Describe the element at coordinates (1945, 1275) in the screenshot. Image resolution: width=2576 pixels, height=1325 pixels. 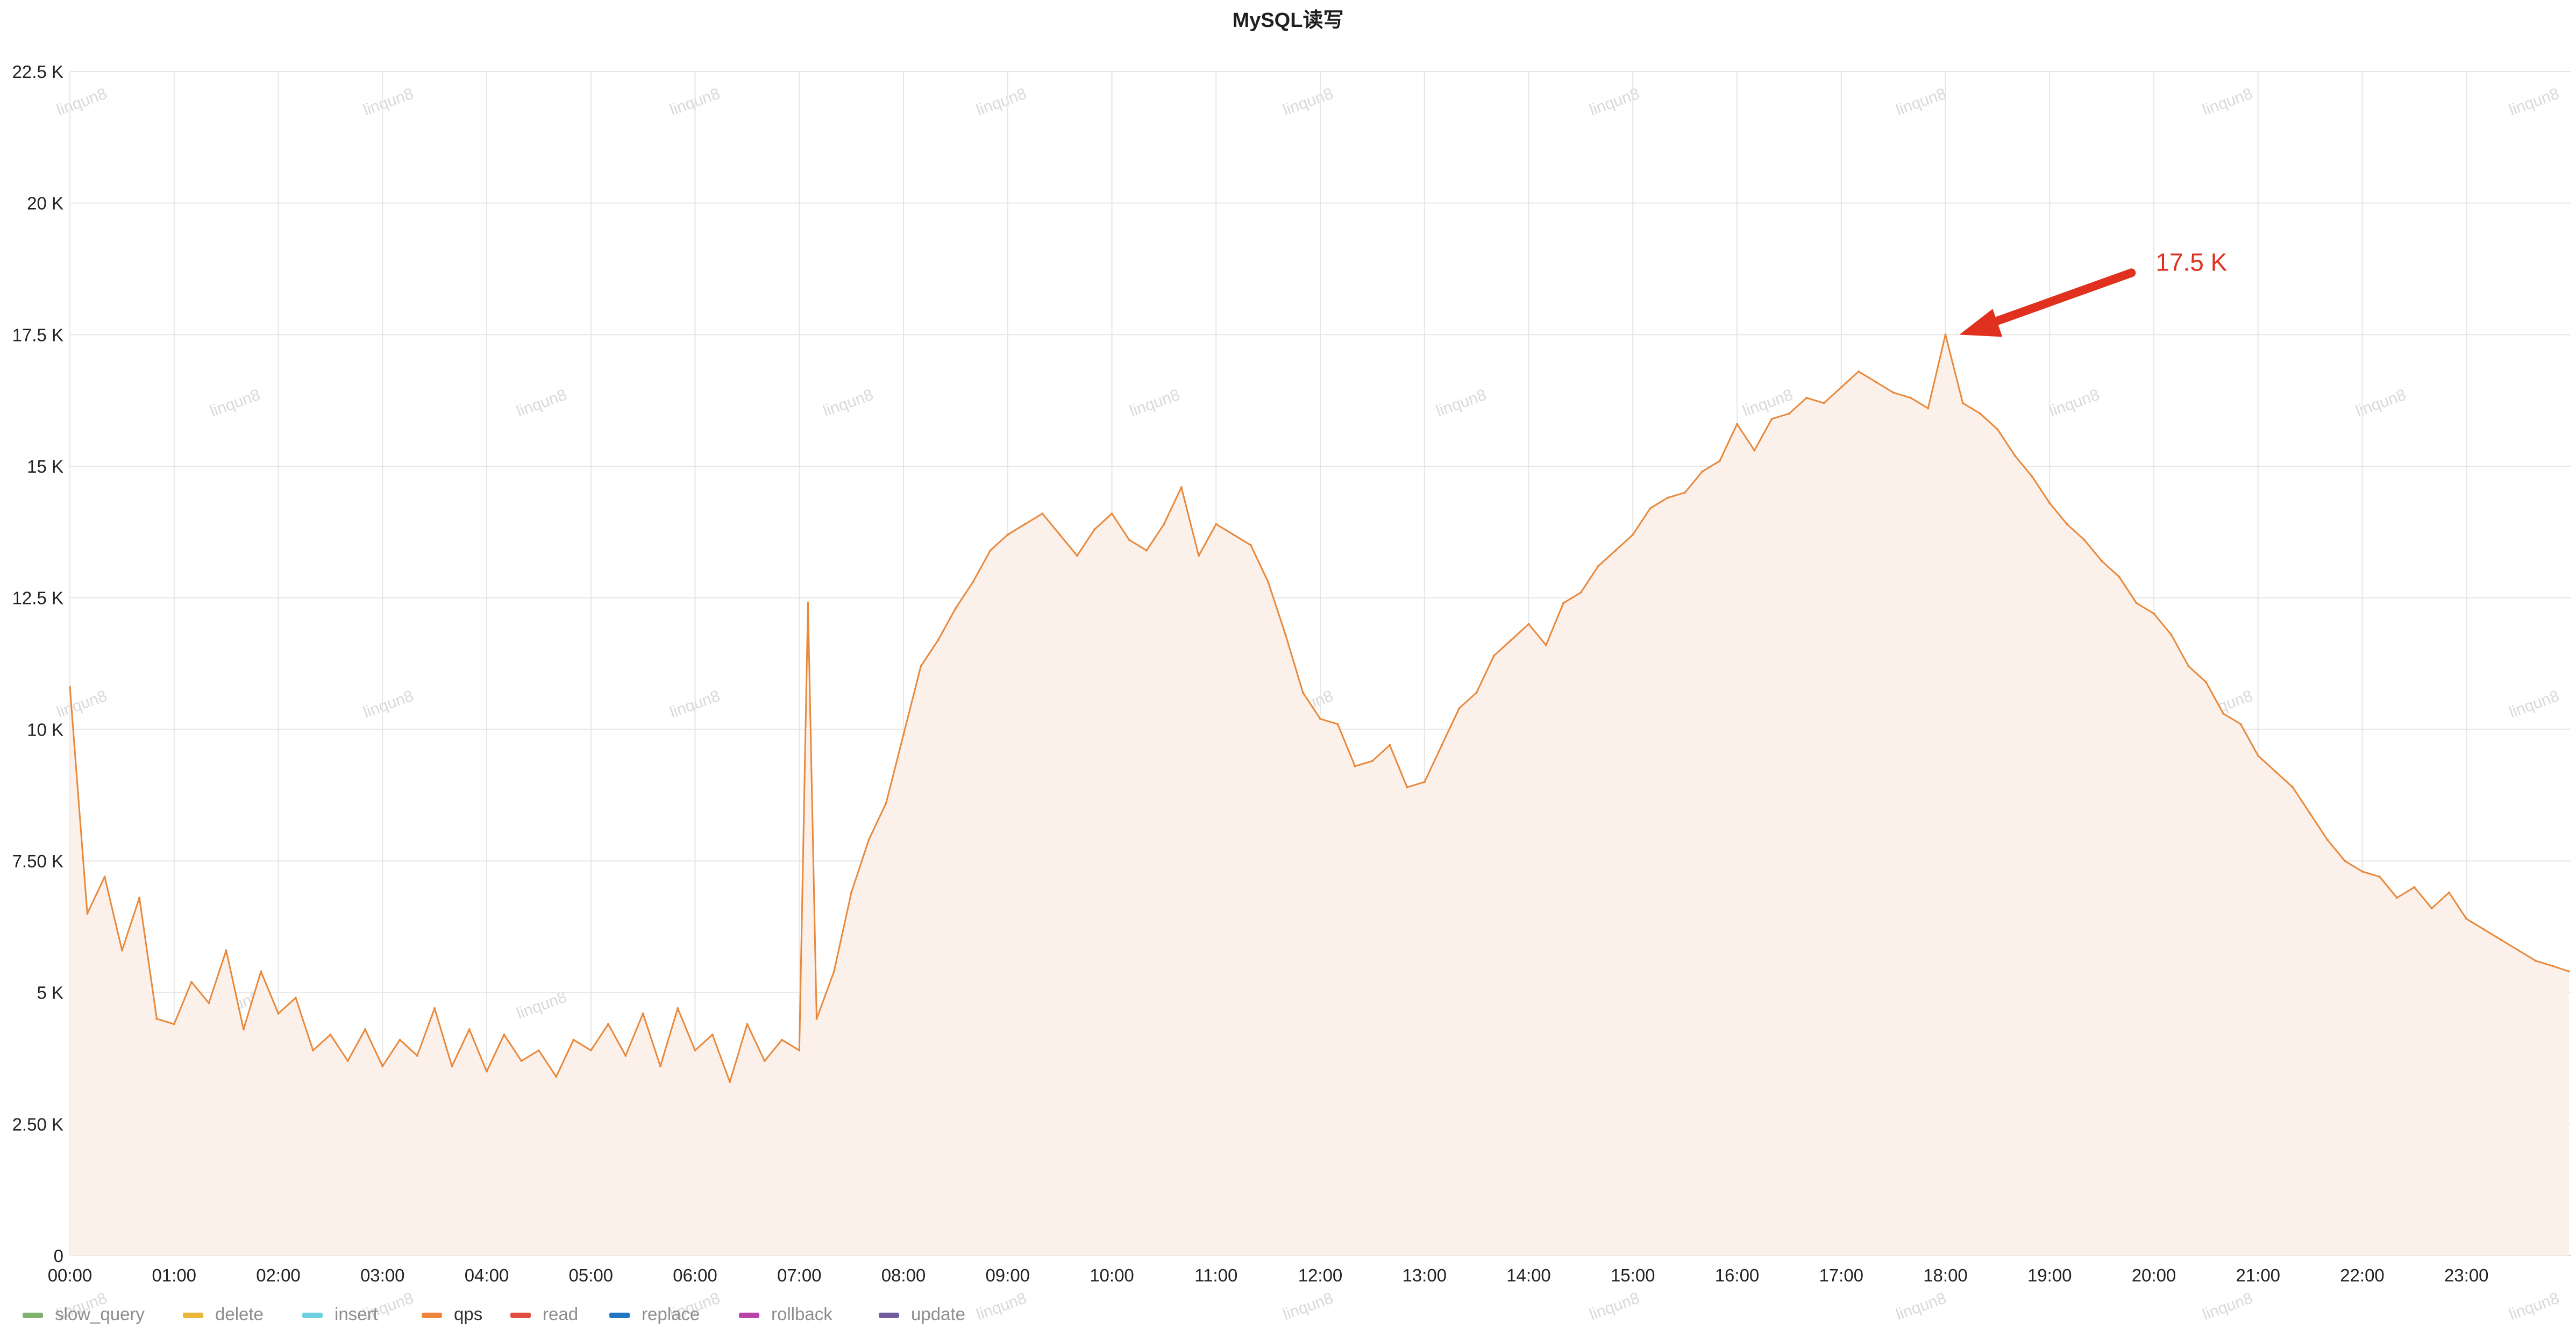
I see `x-tick-label: 18:00` at that location.